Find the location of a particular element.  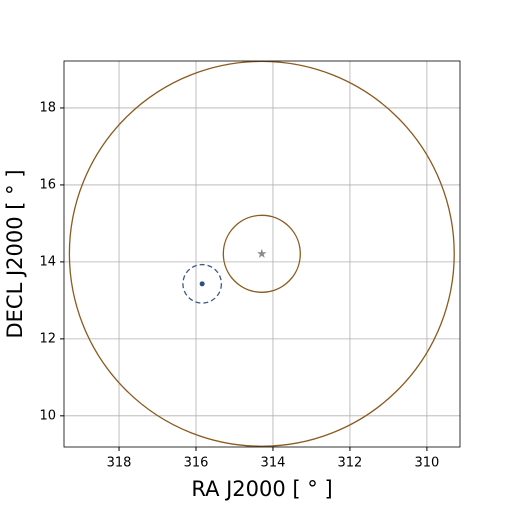

star-marker is located at coordinates (262, 253).